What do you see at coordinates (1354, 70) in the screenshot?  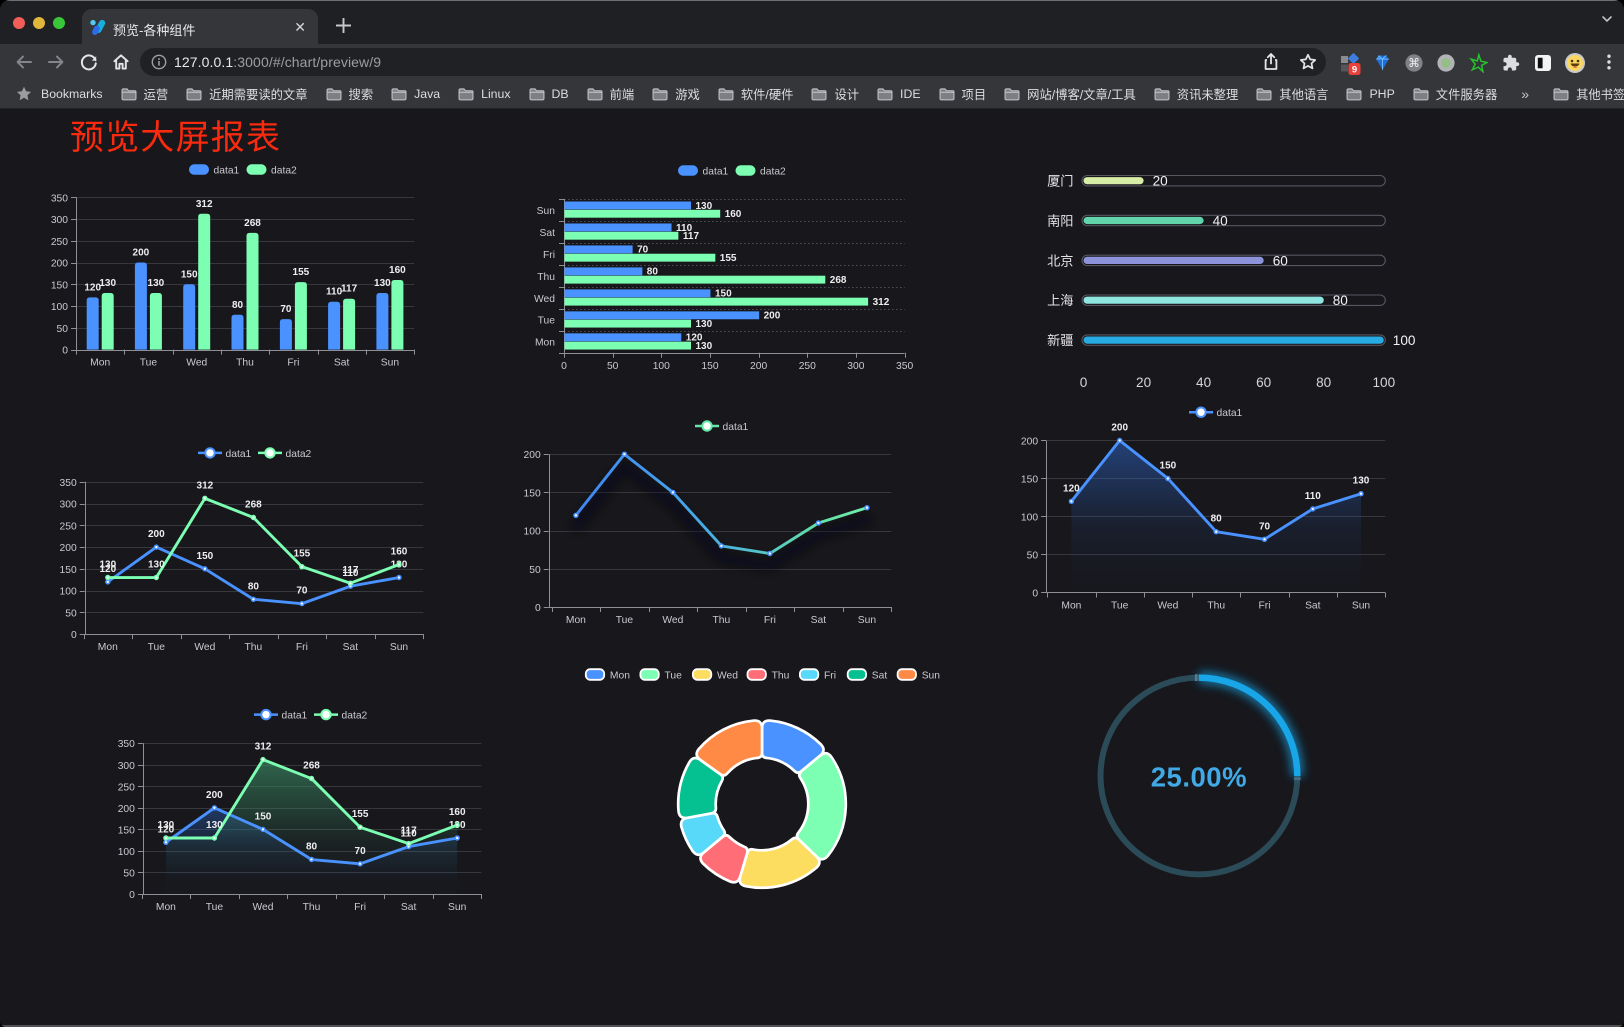 I see `svg-text: 9` at bounding box center [1354, 70].